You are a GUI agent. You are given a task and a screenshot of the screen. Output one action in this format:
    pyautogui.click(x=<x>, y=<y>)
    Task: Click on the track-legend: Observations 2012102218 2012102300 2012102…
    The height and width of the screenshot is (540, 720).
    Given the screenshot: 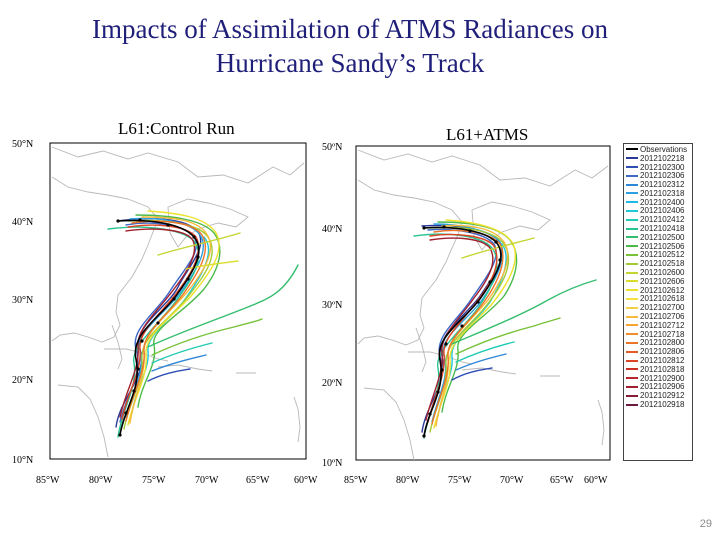 What is the action you would take?
    pyautogui.click(x=658, y=302)
    